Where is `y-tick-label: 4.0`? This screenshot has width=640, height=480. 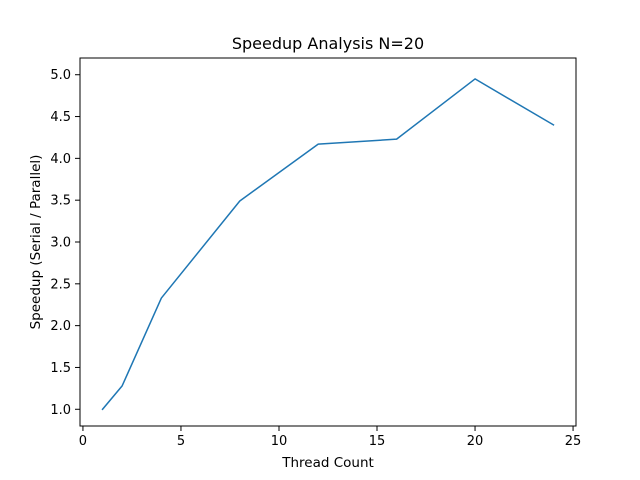 y-tick-label: 4.0 is located at coordinates (60, 159).